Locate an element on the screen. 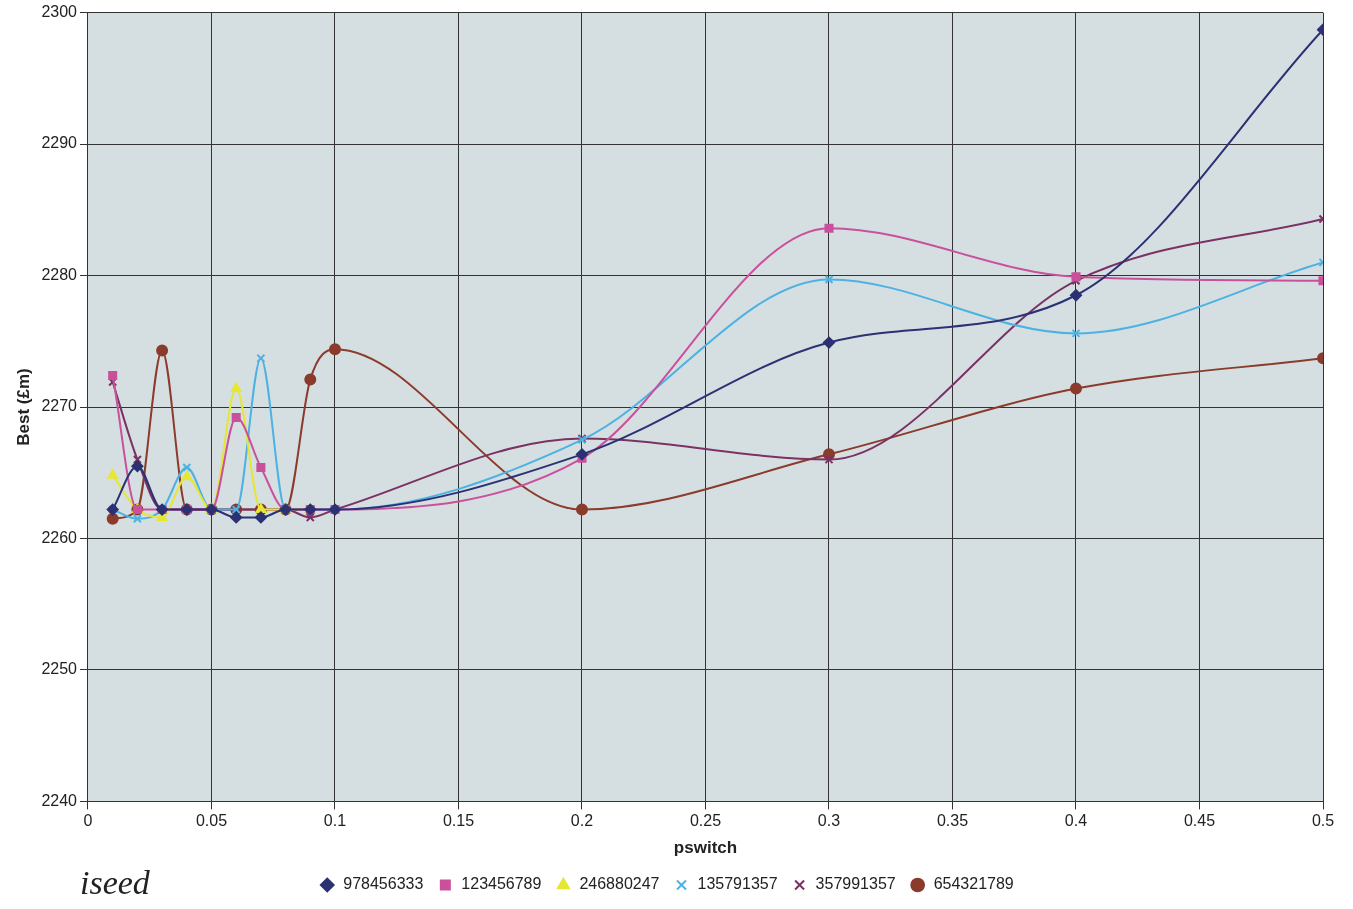  legend-label: 654321789 is located at coordinates (973, 884).